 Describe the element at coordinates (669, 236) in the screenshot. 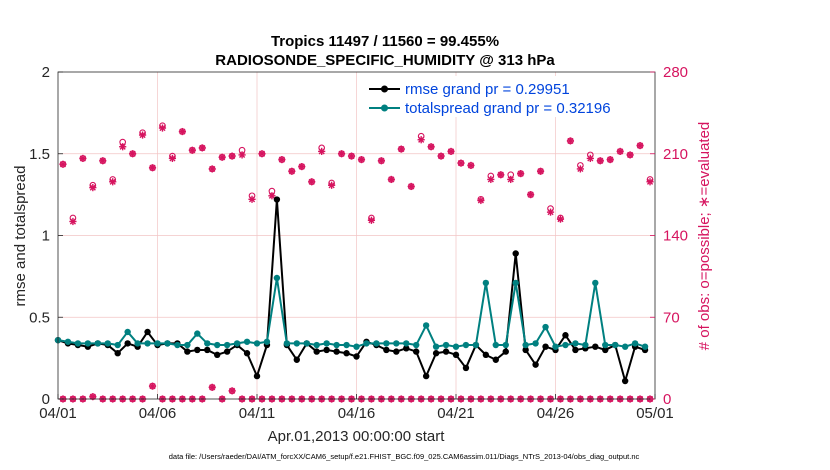

I see `y-axis-right: 0 70 140 210 280` at that location.